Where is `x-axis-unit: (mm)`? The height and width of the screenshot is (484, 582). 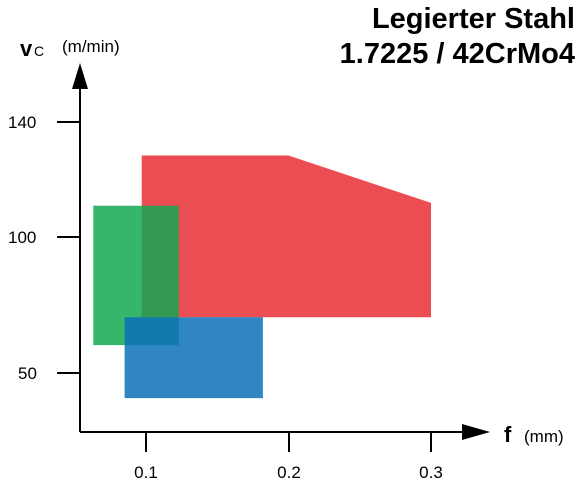 x-axis-unit: (mm) is located at coordinates (544, 436).